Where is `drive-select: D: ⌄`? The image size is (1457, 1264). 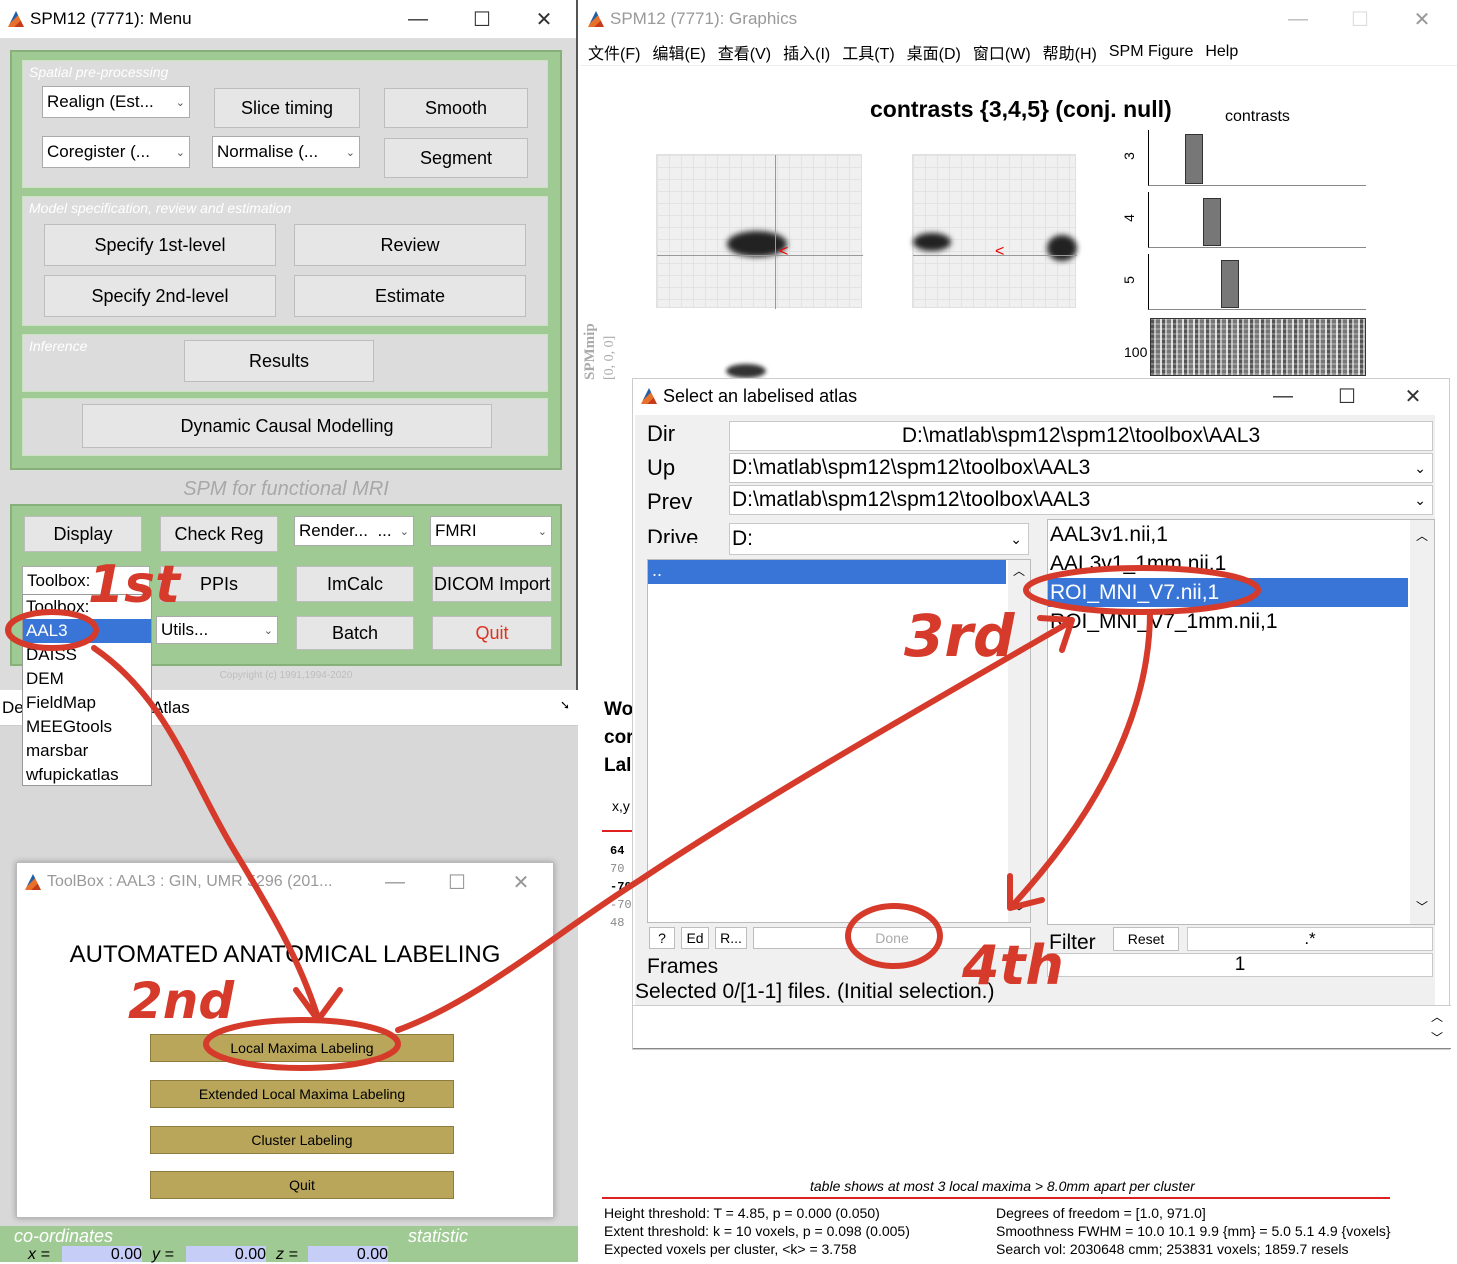
drive-select: D: ⌄ is located at coordinates (879, 539).